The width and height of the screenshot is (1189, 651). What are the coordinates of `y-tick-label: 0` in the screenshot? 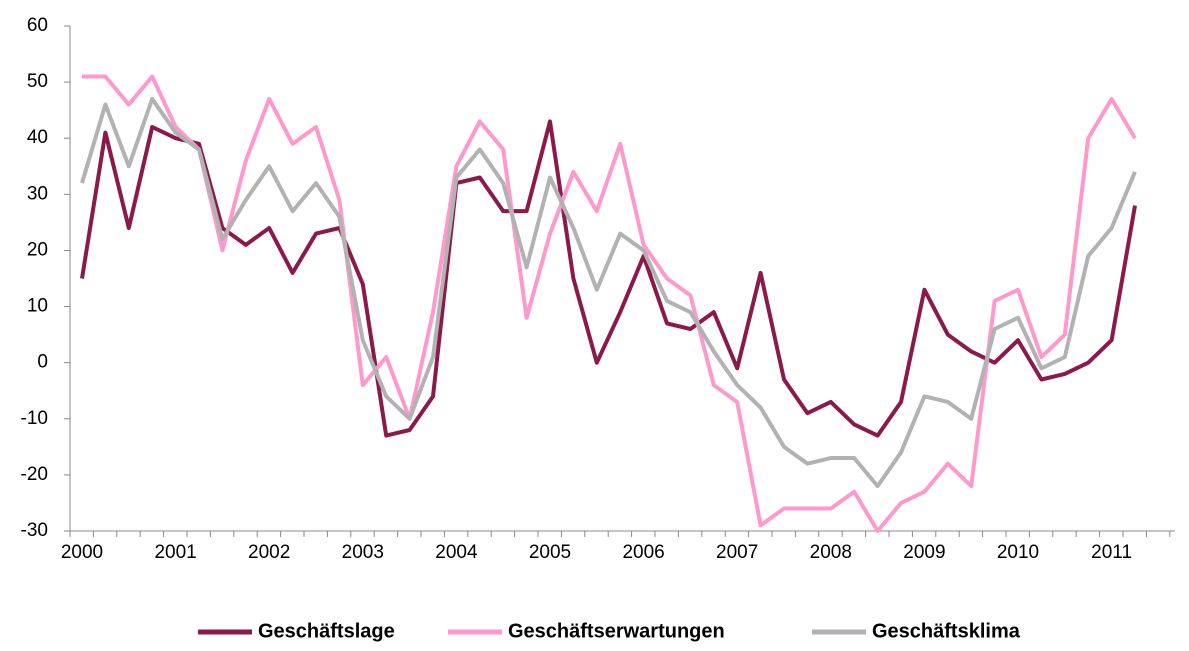 It's located at (42, 362).